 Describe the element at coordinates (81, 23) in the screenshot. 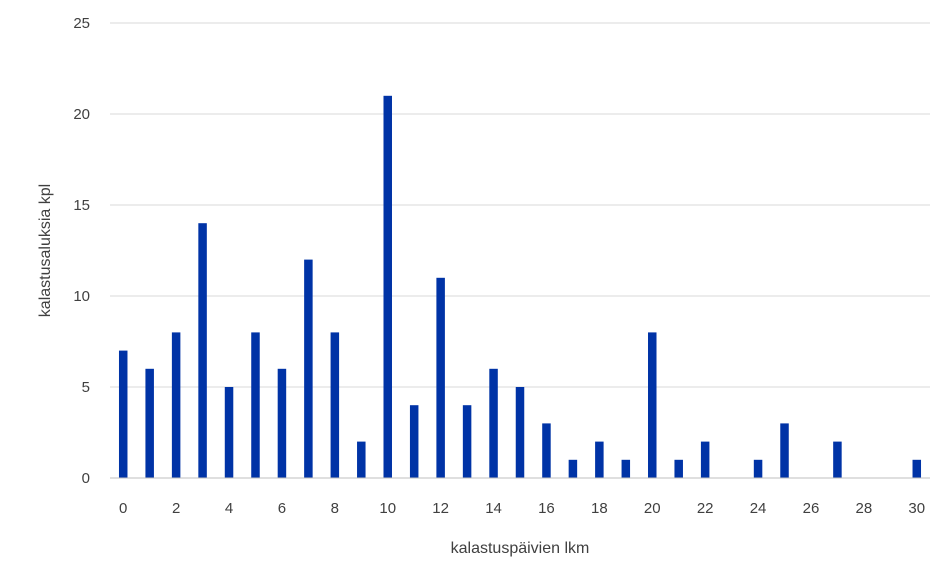

I see `y-tick-label: 25` at that location.